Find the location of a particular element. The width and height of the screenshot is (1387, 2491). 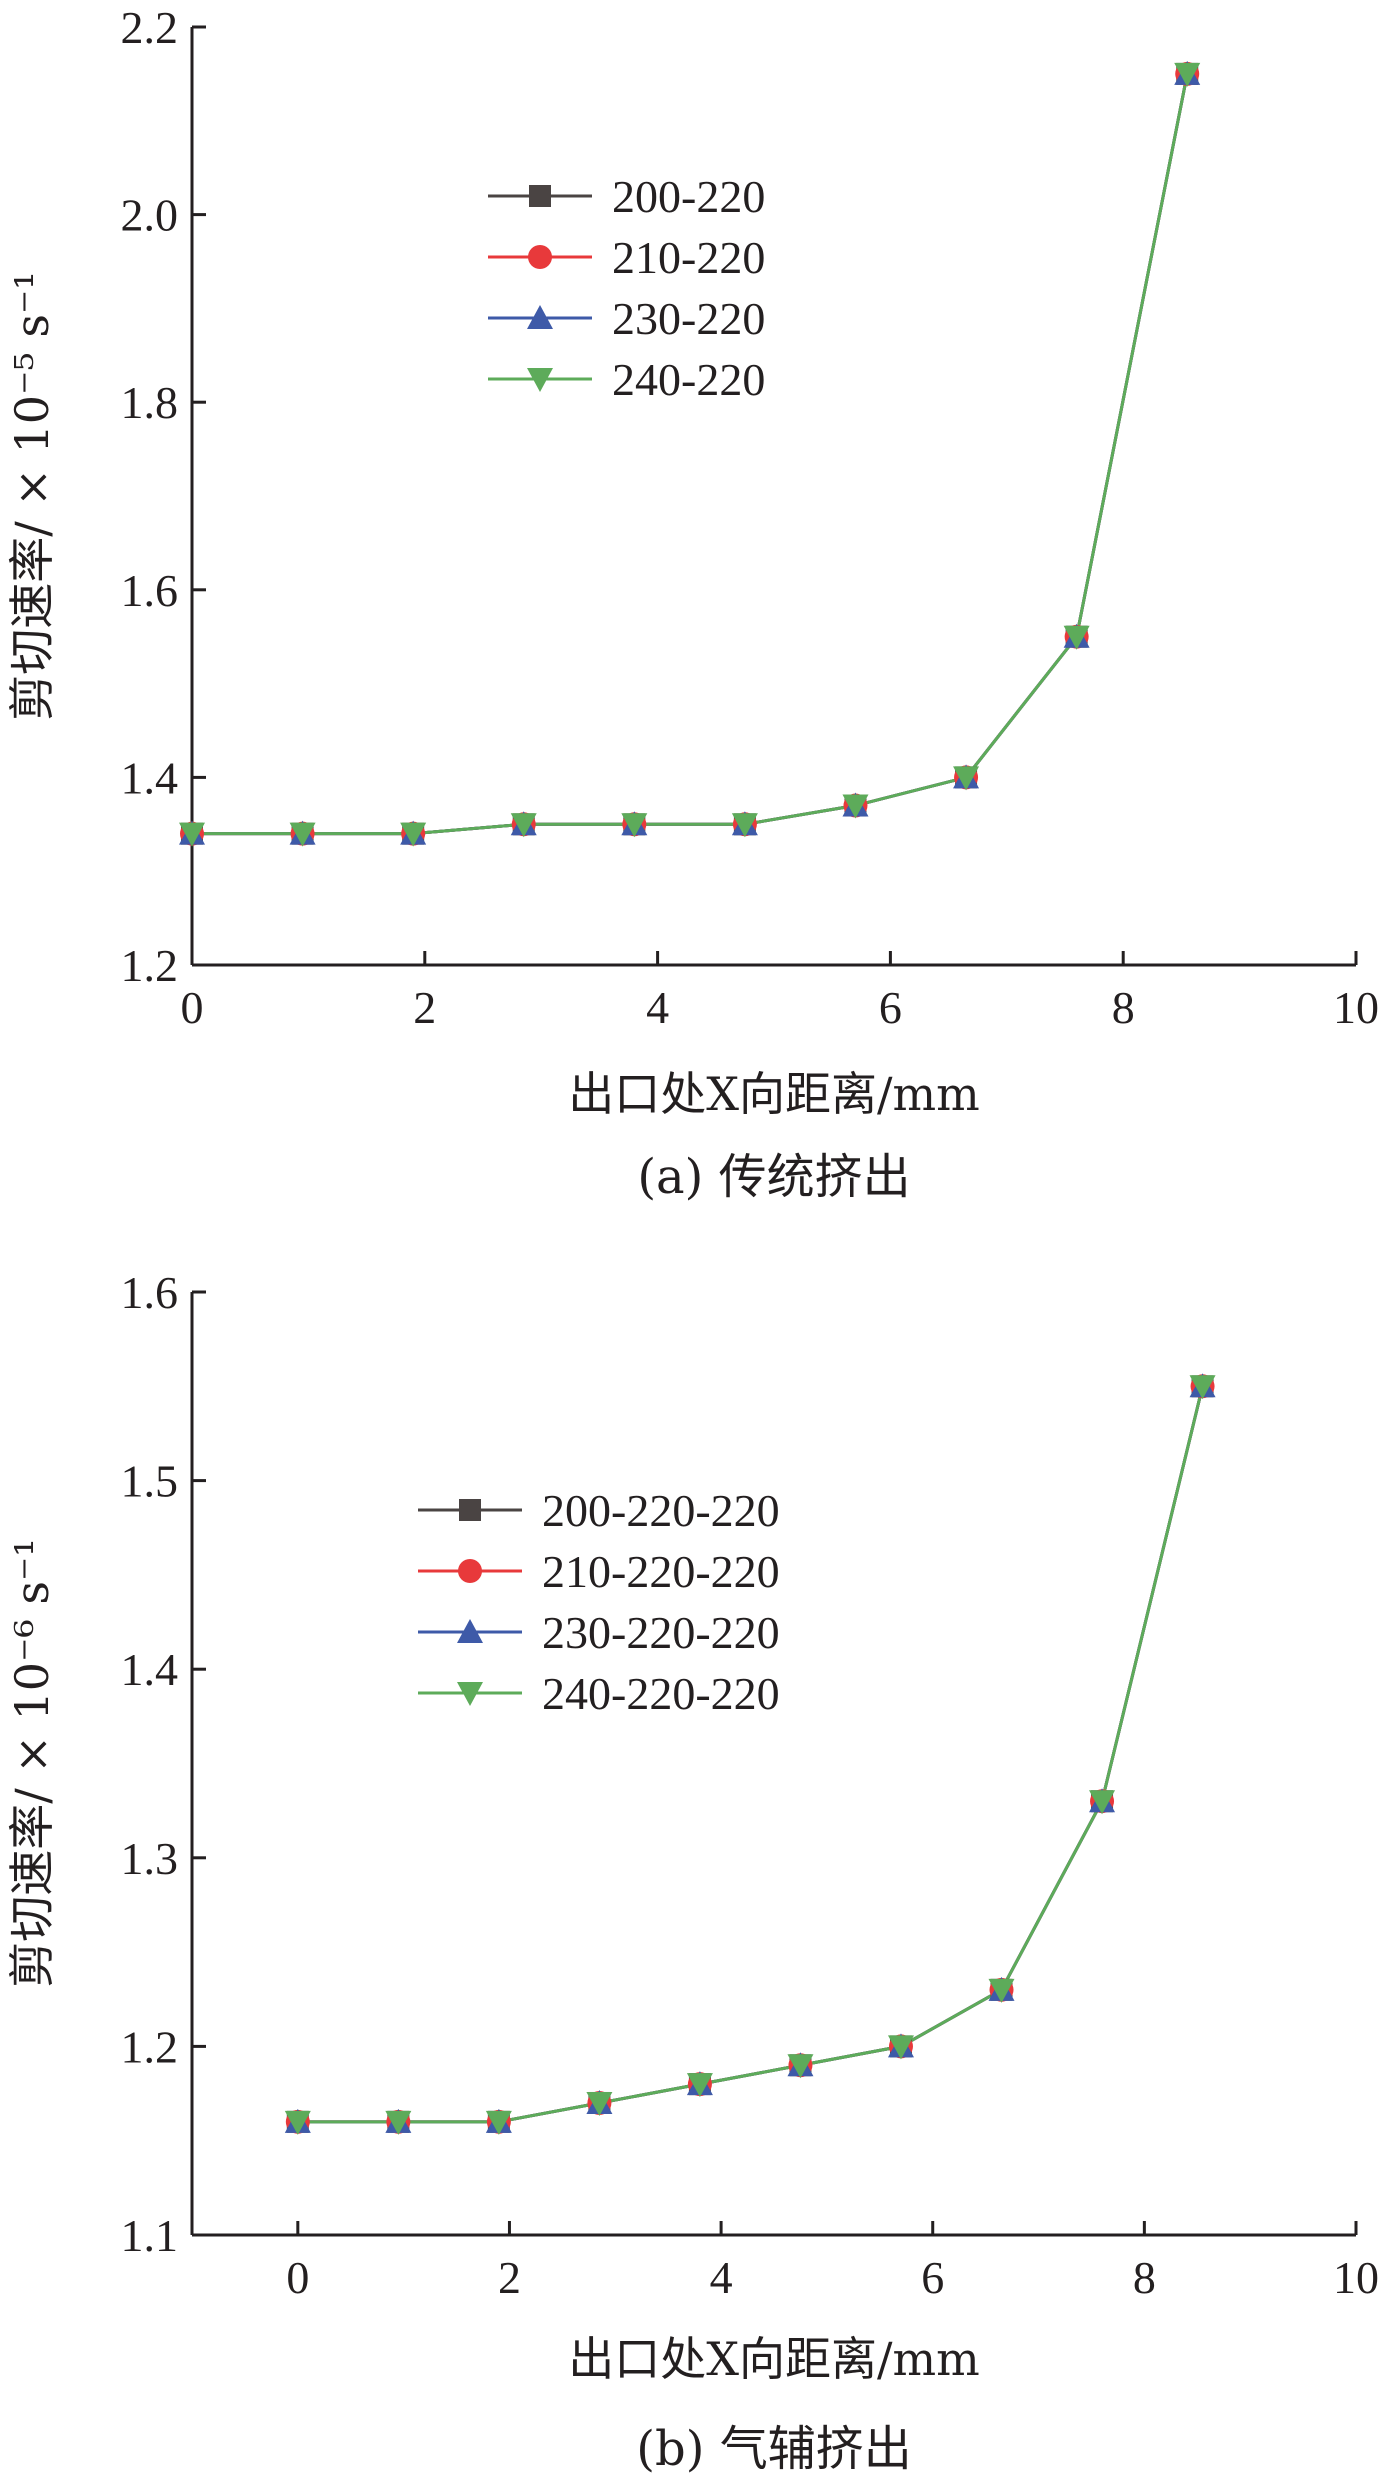

chart-a-y-tick-label: 1.6 is located at coordinates (150, 590).